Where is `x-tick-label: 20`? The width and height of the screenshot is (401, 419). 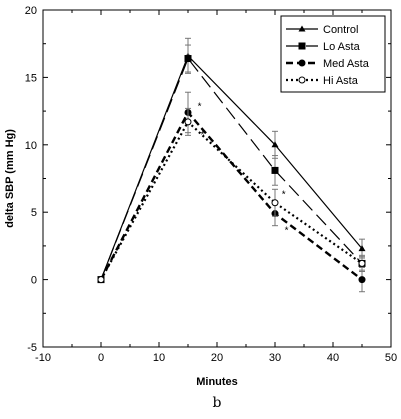
x-tick-label: 20 is located at coordinates (217, 358).